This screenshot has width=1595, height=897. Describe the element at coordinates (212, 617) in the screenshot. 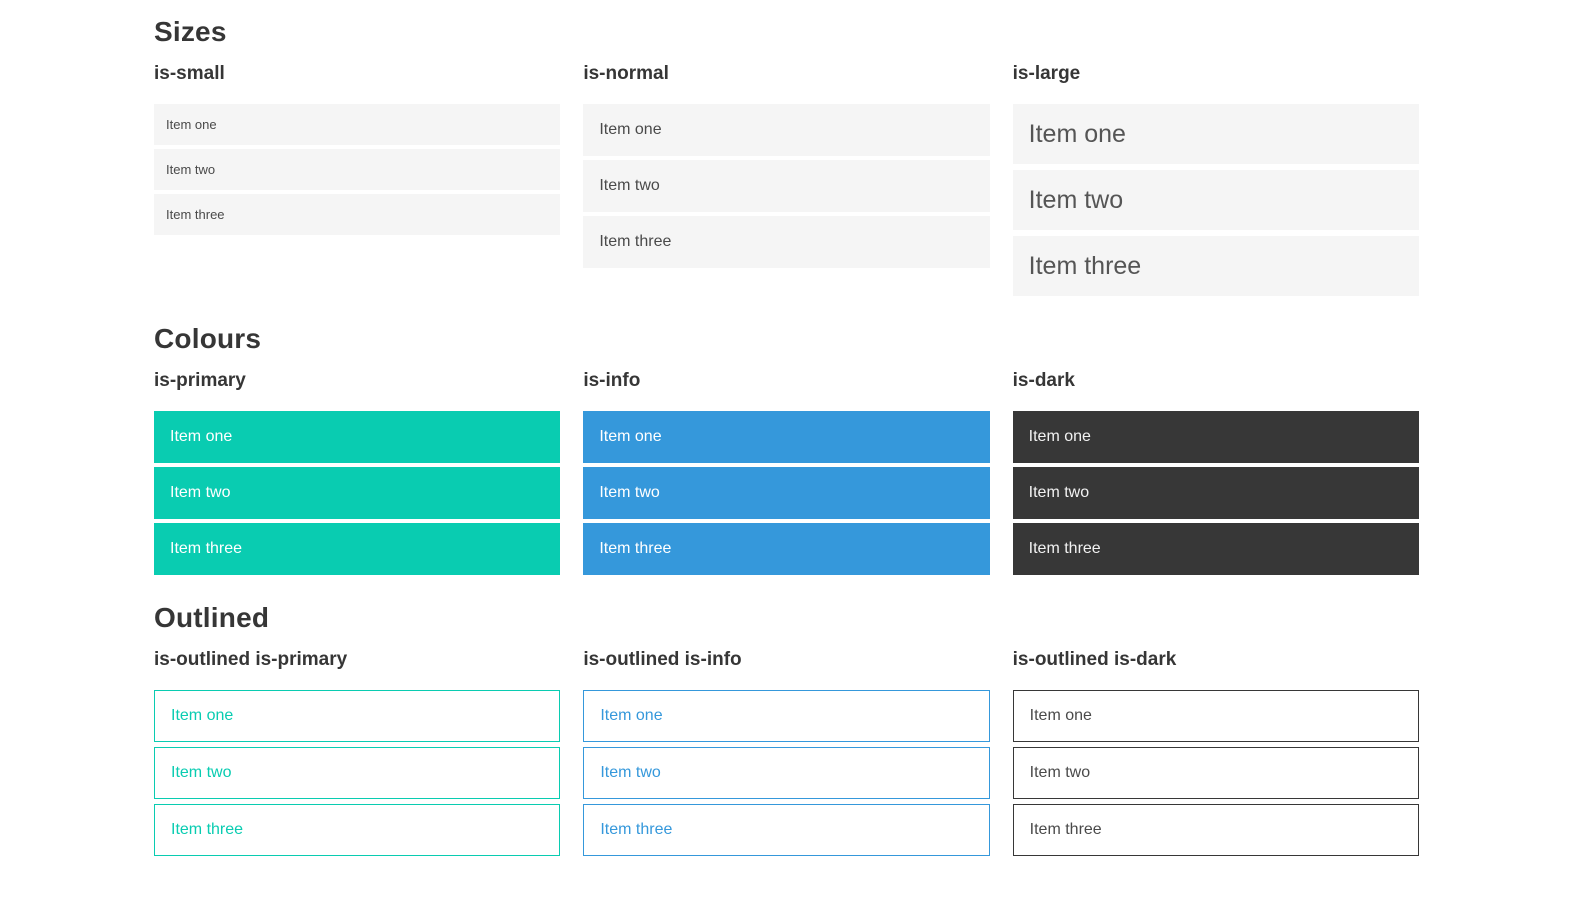

I see `section-title-outlined: Outlined` at that location.